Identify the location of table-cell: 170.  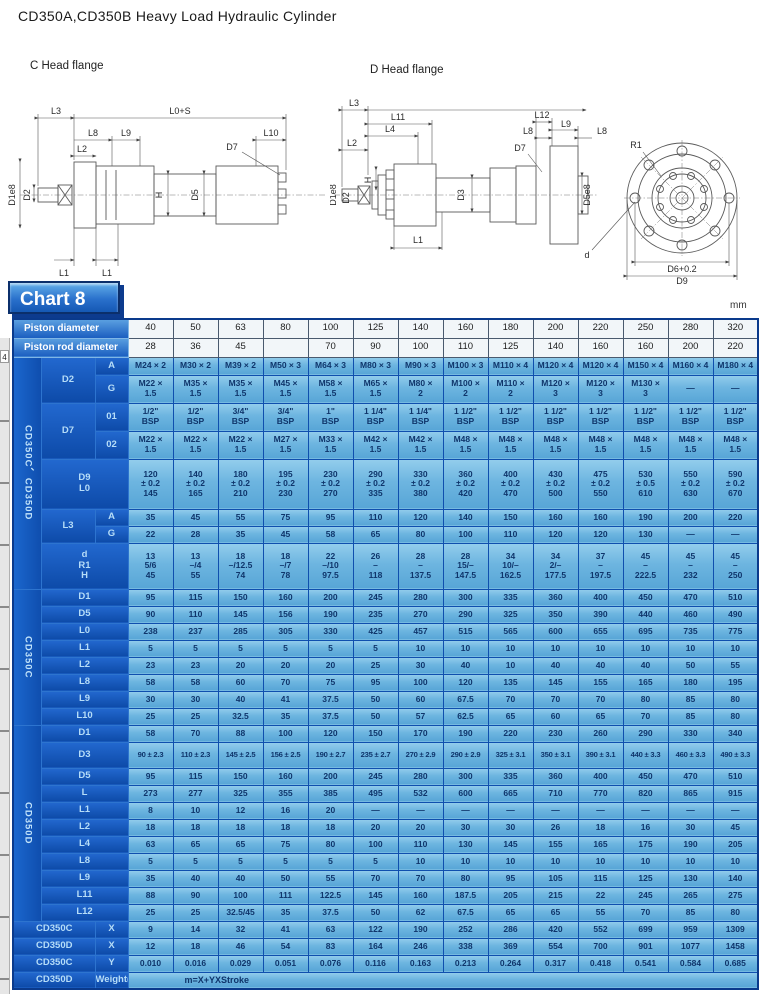
(420, 733).